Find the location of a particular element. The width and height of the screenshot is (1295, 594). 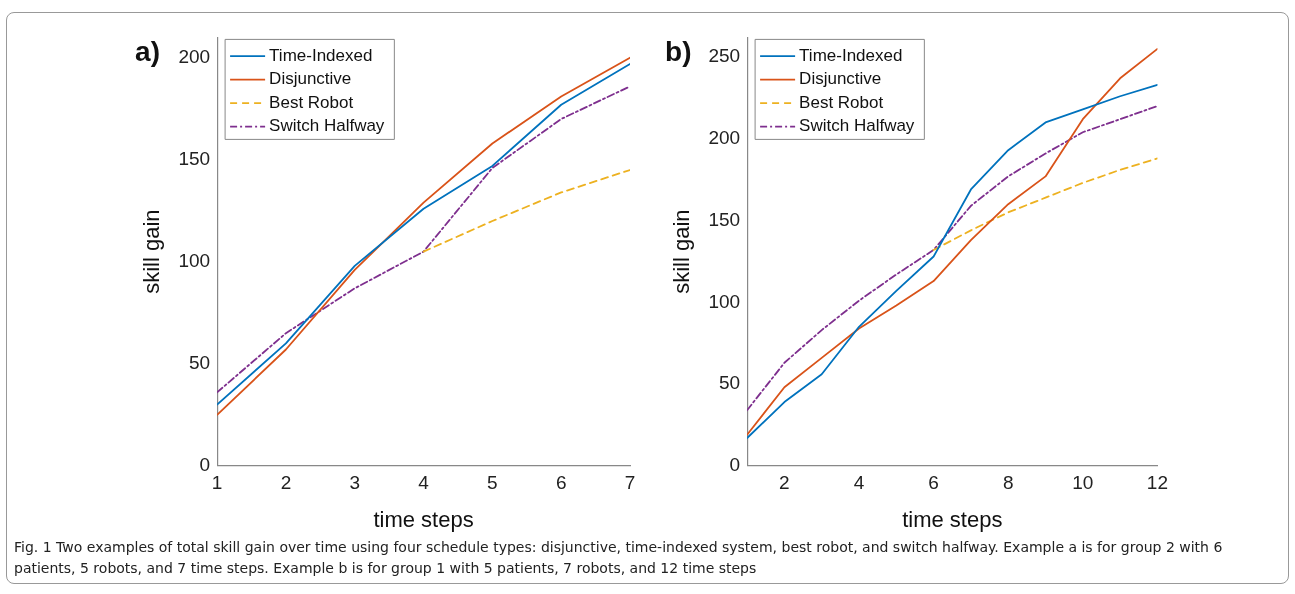

x-tick-label: 10 is located at coordinates (1083, 483).